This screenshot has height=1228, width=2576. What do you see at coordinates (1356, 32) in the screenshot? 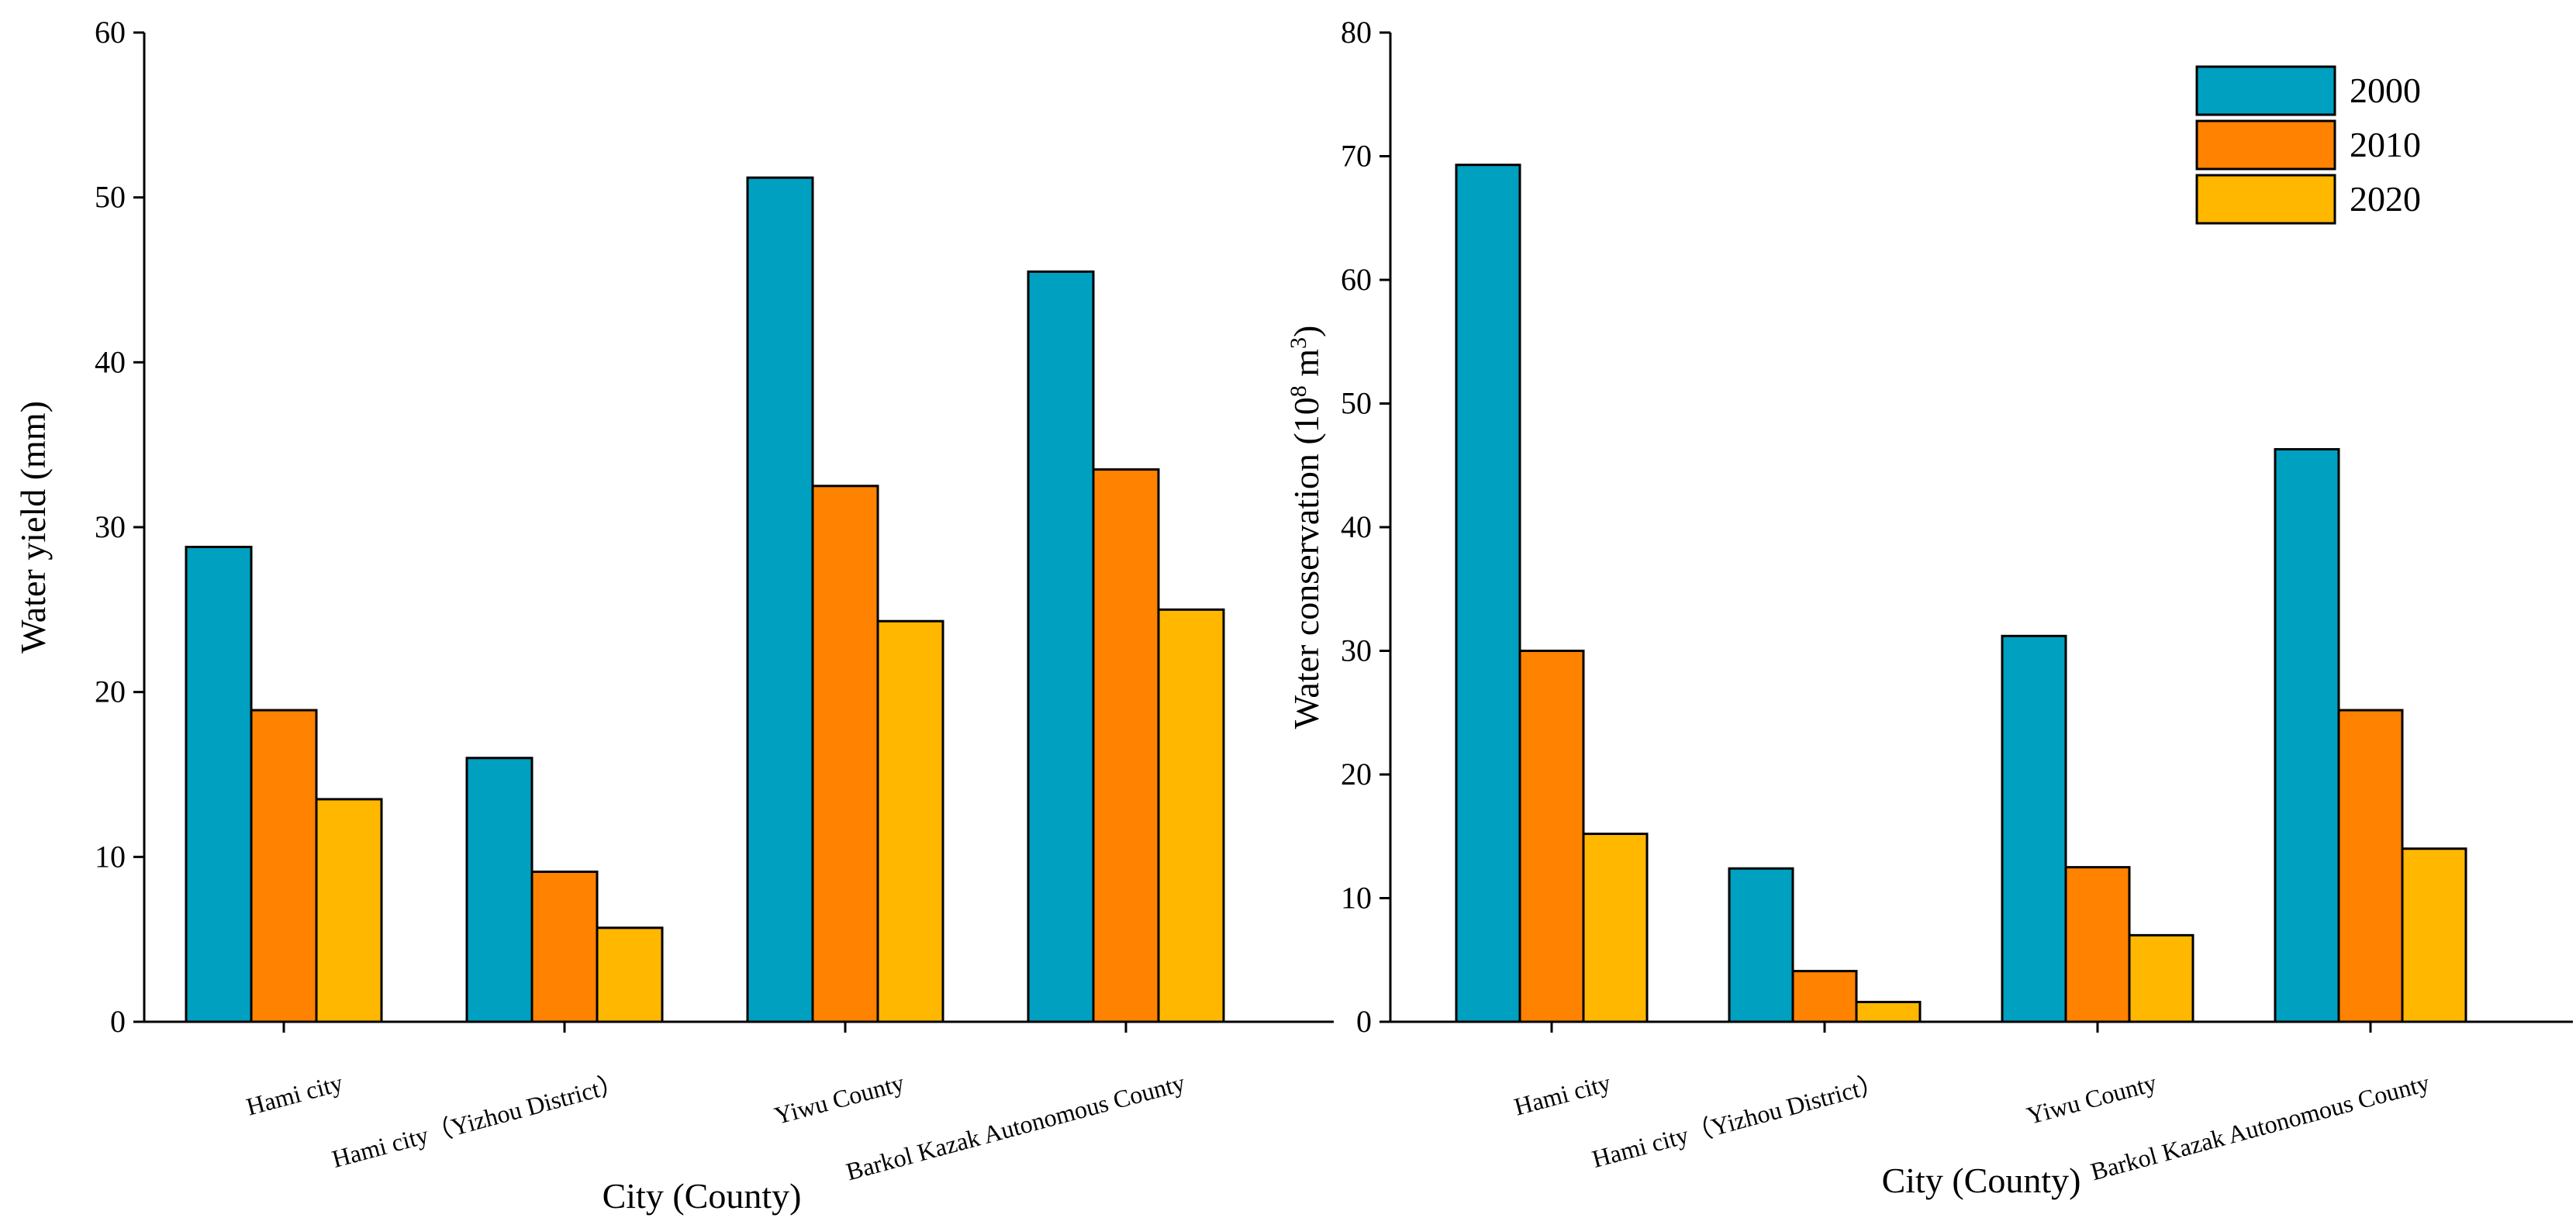
I see `y-tick-label: 80` at bounding box center [1356, 32].